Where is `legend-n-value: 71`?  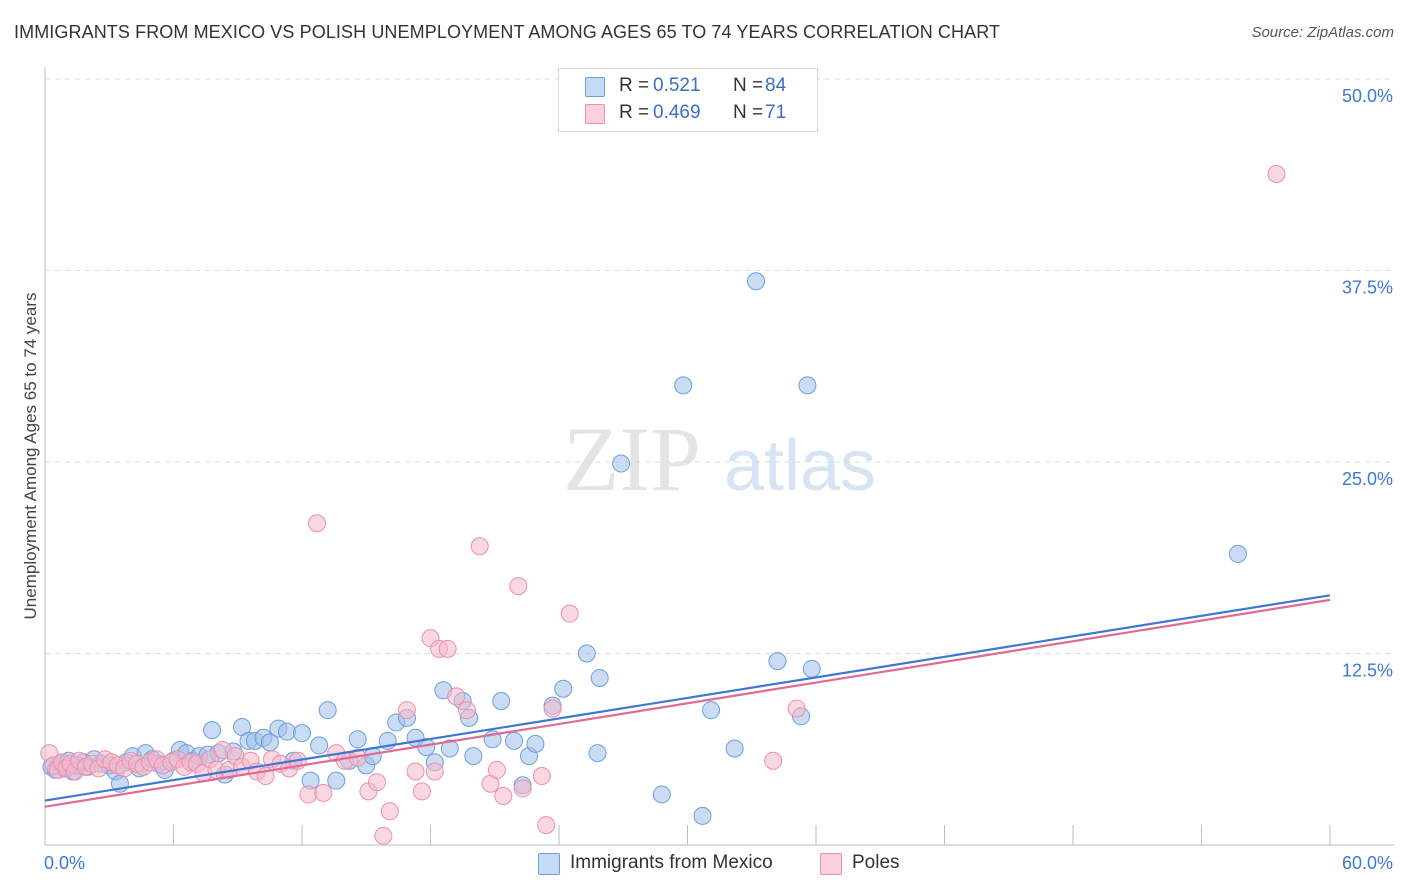
legend-n-value: 71 is located at coordinates (776, 112).